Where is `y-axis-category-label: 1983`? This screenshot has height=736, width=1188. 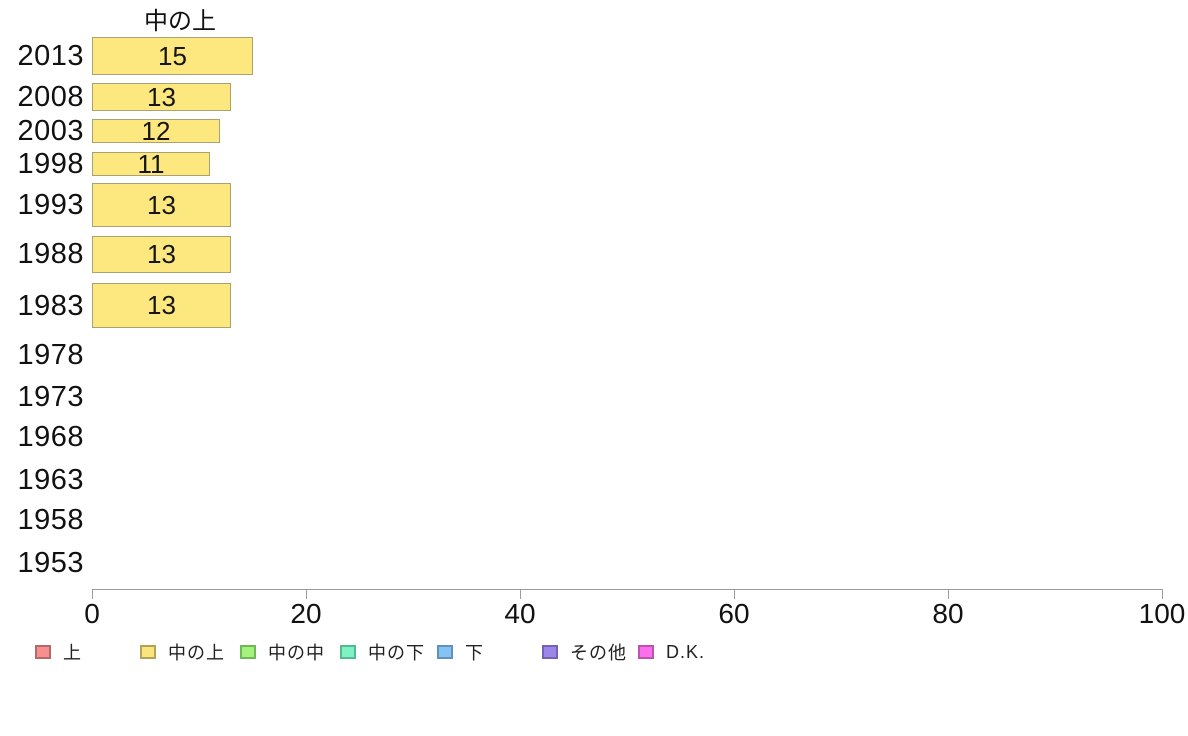 y-axis-category-label: 1983 is located at coordinates (50, 306).